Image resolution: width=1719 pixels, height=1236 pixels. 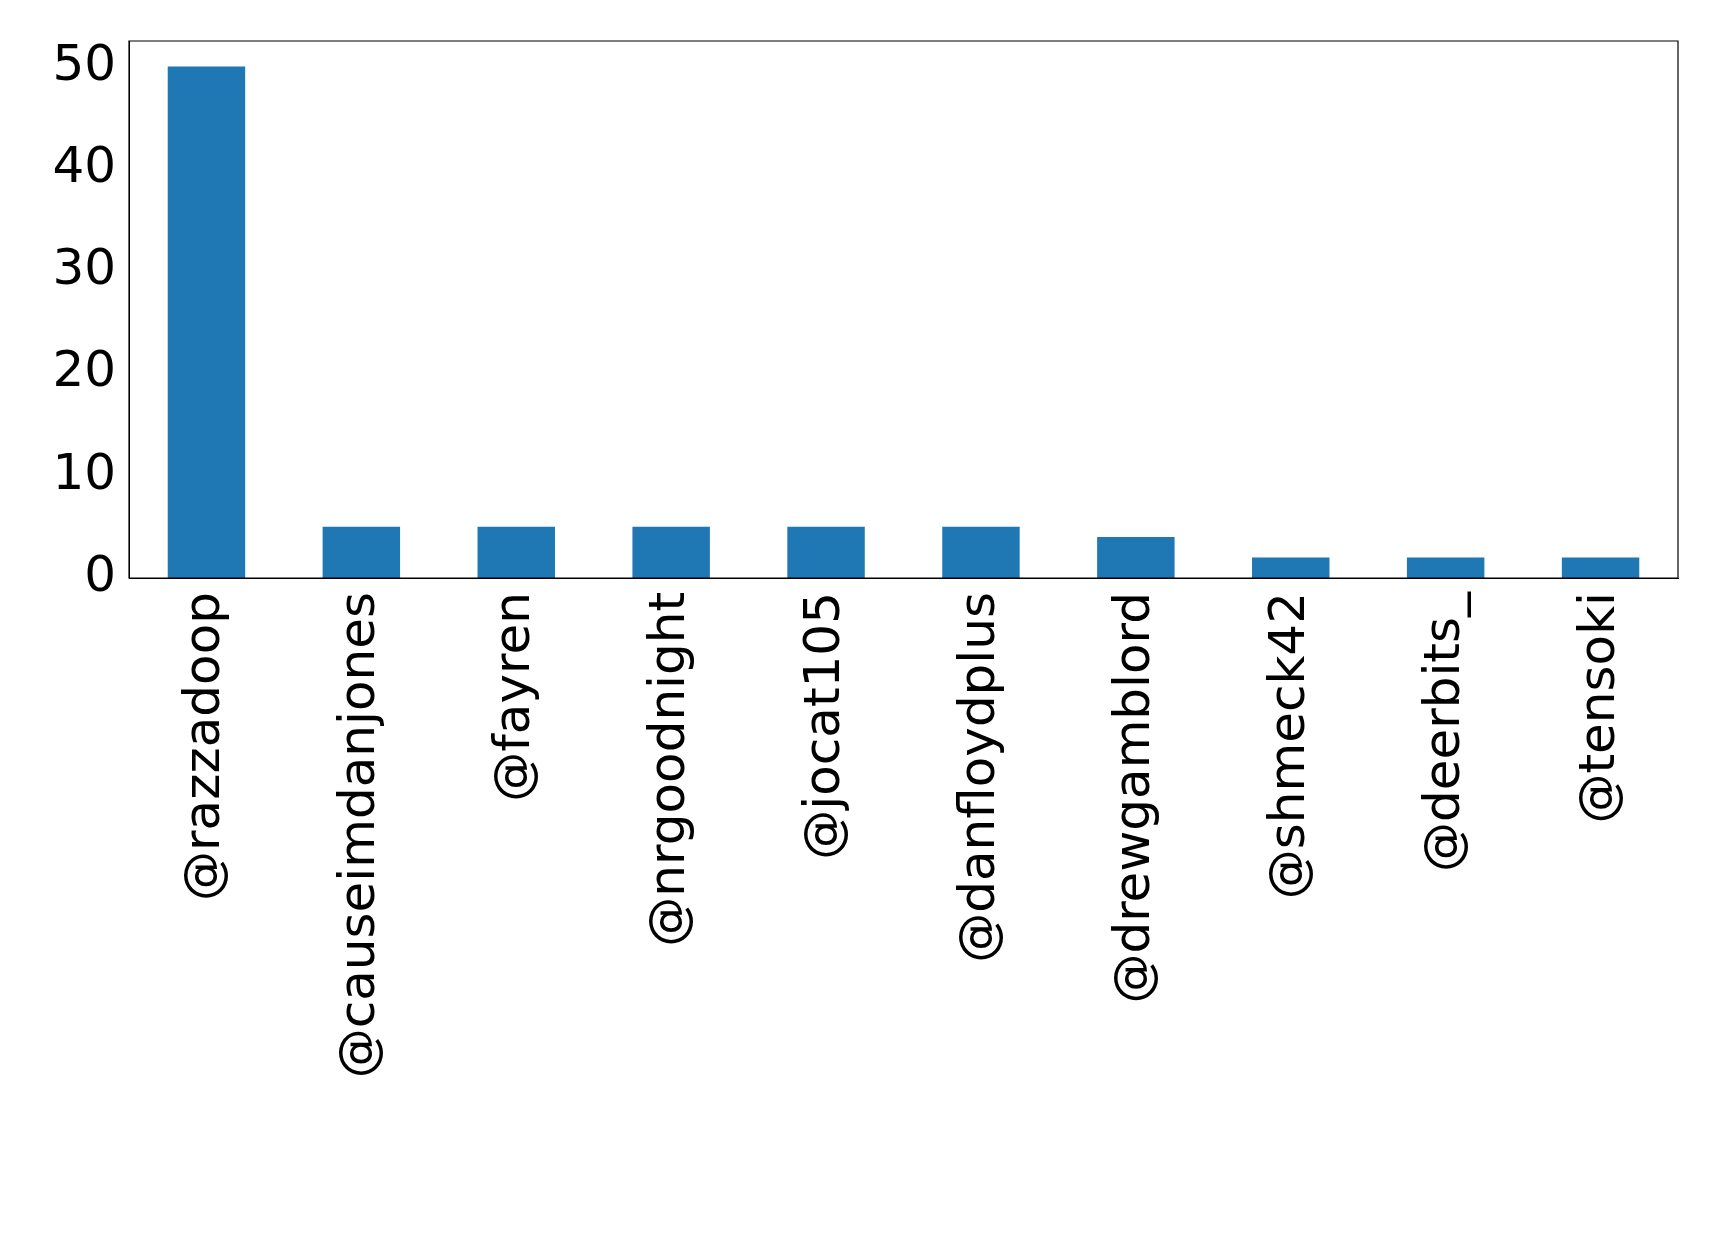 What do you see at coordinates (84, 62) in the screenshot?
I see `y-tick-label: 50` at bounding box center [84, 62].